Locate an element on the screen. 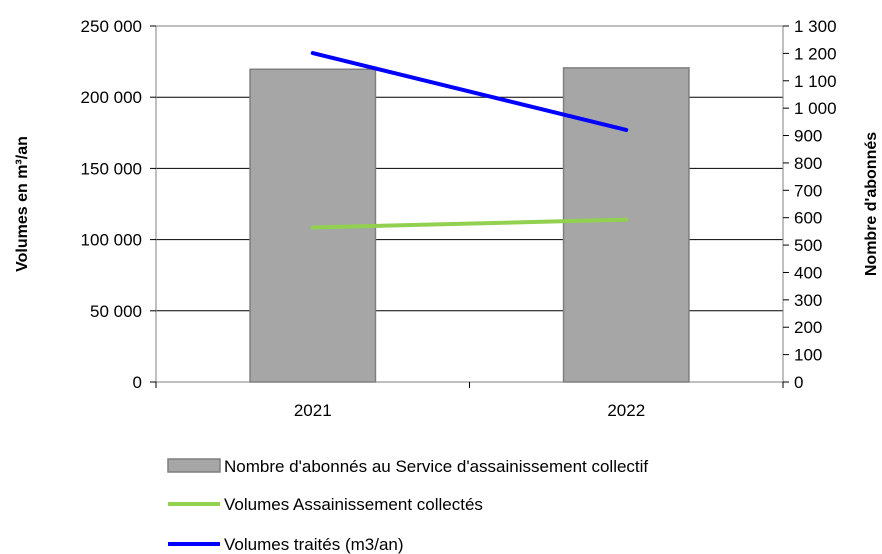 This screenshot has width=882, height=554. right-axis-title: Nombre d'abonnés is located at coordinates (871, 204).